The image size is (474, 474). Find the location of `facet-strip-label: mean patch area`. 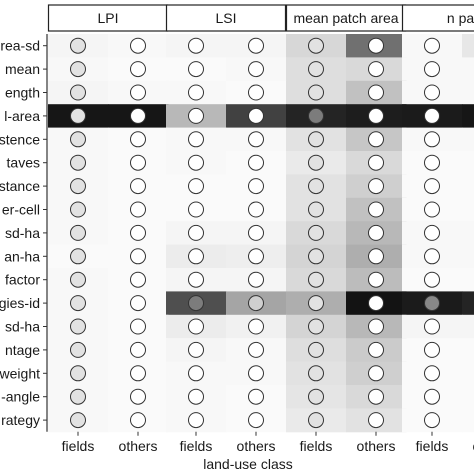

facet-strip-label: mean patch area is located at coordinates (345, 18).